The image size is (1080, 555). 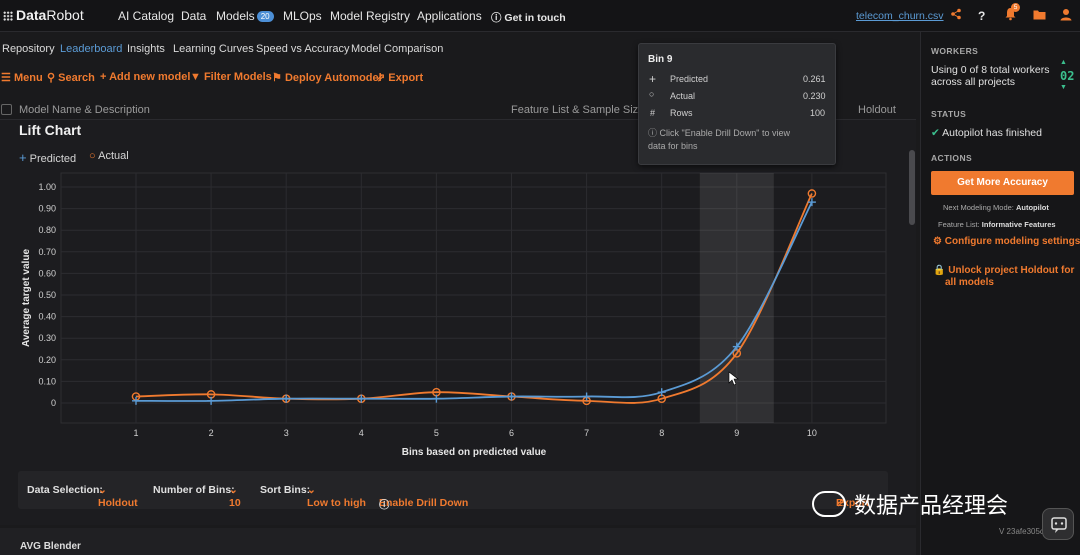 What do you see at coordinates (6, 78) in the screenshot?
I see `hamburger-icon: ☰` at bounding box center [6, 78].